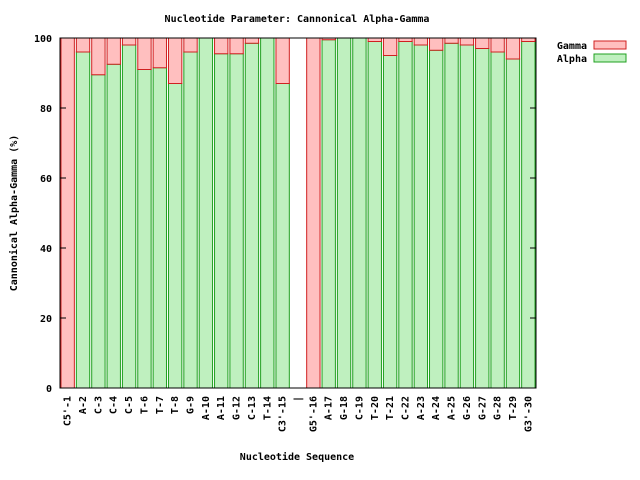 The image size is (640, 480). I want to click on x-tick-label: T-29, so click(513, 408).